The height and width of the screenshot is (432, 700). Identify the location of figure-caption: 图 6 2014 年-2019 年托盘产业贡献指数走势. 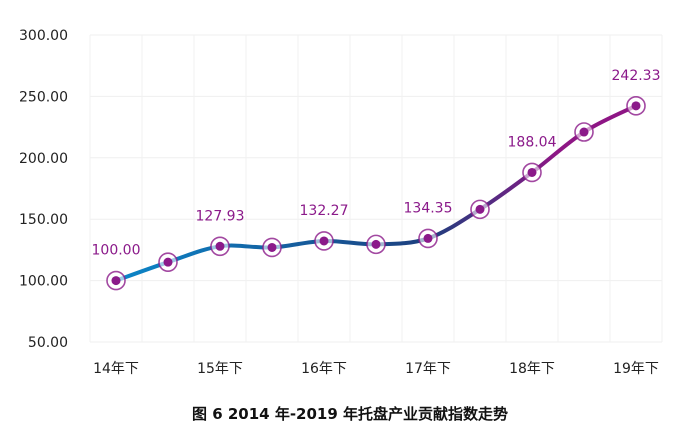
(350, 414).